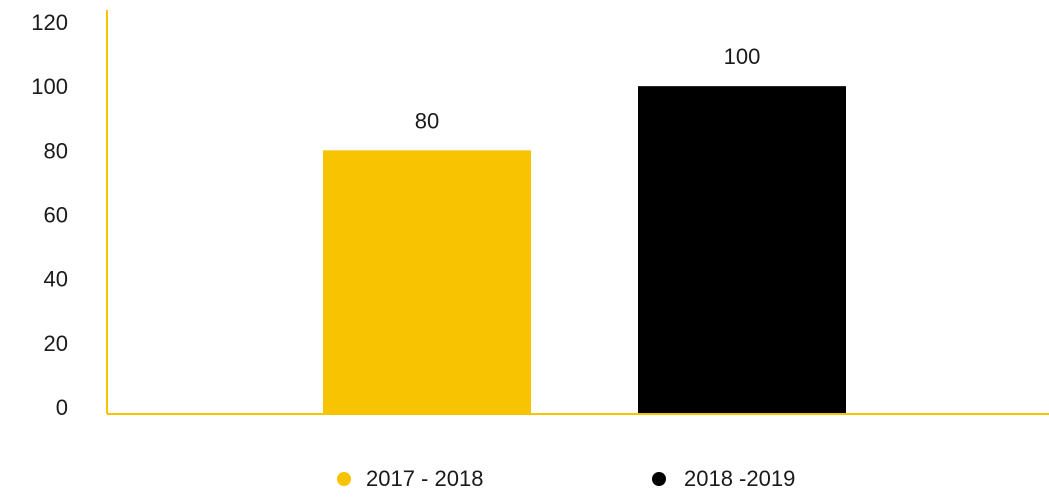  I want to click on y-tick-label: 20, so click(56, 343).